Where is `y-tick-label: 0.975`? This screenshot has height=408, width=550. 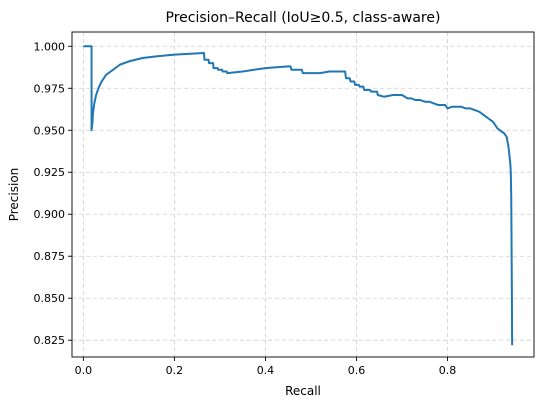
y-tick-label: 0.975 is located at coordinates (50, 88).